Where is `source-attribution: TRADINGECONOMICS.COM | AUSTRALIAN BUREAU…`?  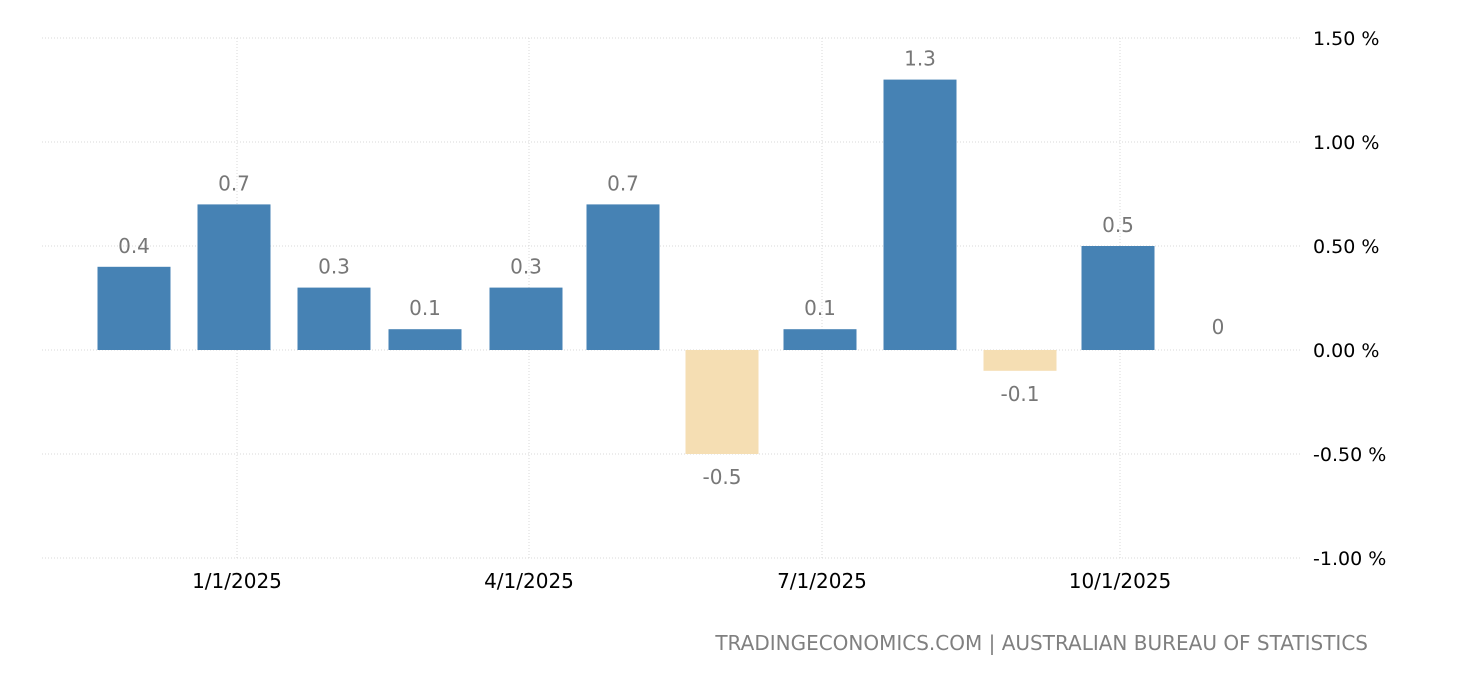 source-attribution: TRADINGECONOMICS.COM | AUSTRALIAN BUREAU… is located at coordinates (1041, 643).